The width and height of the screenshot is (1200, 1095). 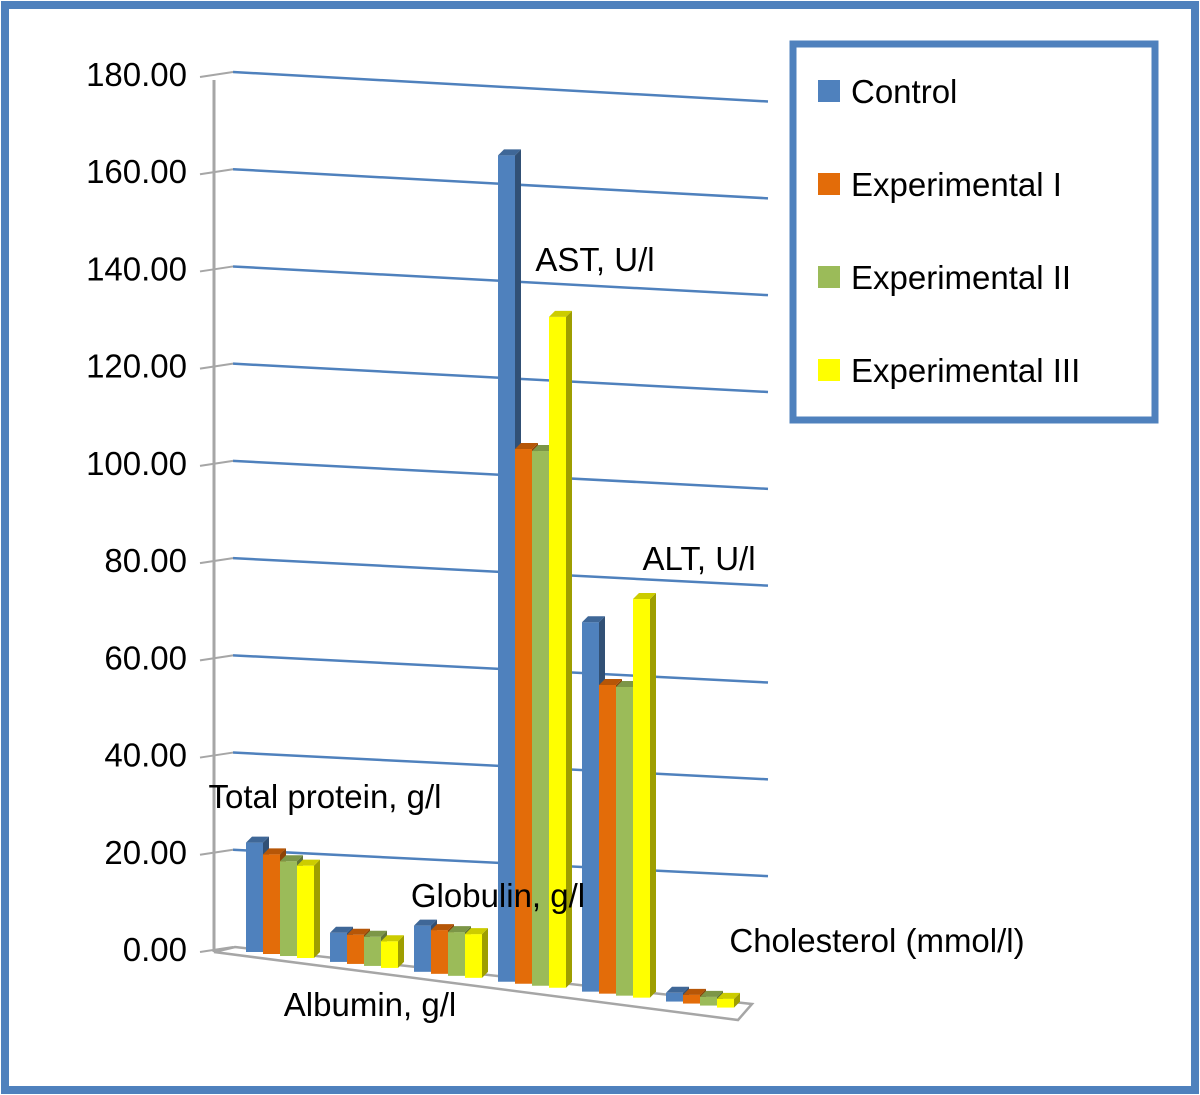 I want to click on legend-label: Experimental II, so click(x=961, y=277).